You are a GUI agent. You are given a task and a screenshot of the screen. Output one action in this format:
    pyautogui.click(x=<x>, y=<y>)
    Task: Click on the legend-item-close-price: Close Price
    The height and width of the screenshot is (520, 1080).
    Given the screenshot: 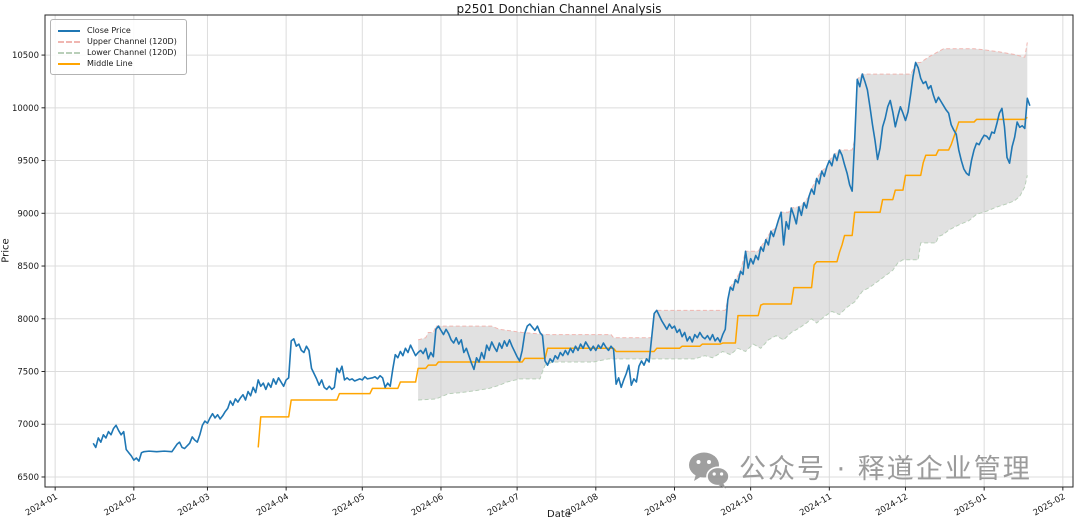 What is the action you would take?
    pyautogui.click(x=117, y=30)
    